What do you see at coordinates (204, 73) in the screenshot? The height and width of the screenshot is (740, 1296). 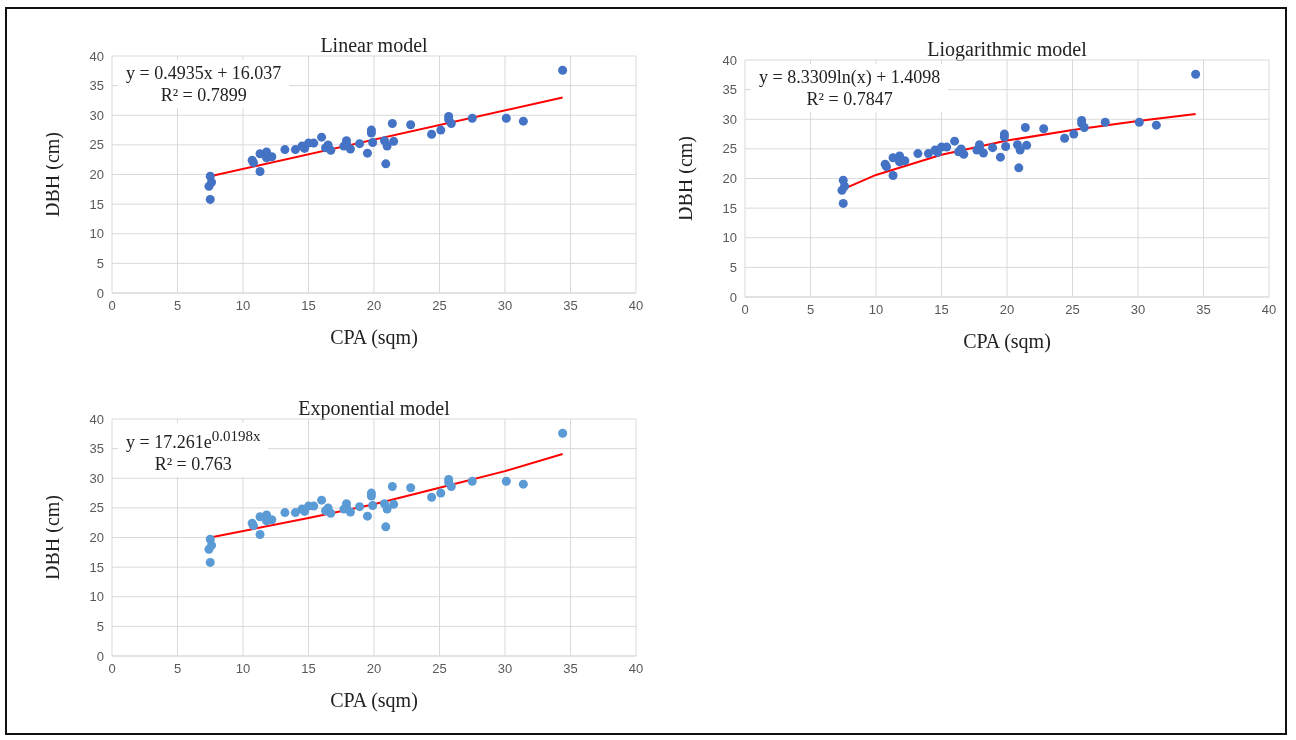 I see `annotation: y = 0.4935x + 16.037` at bounding box center [204, 73].